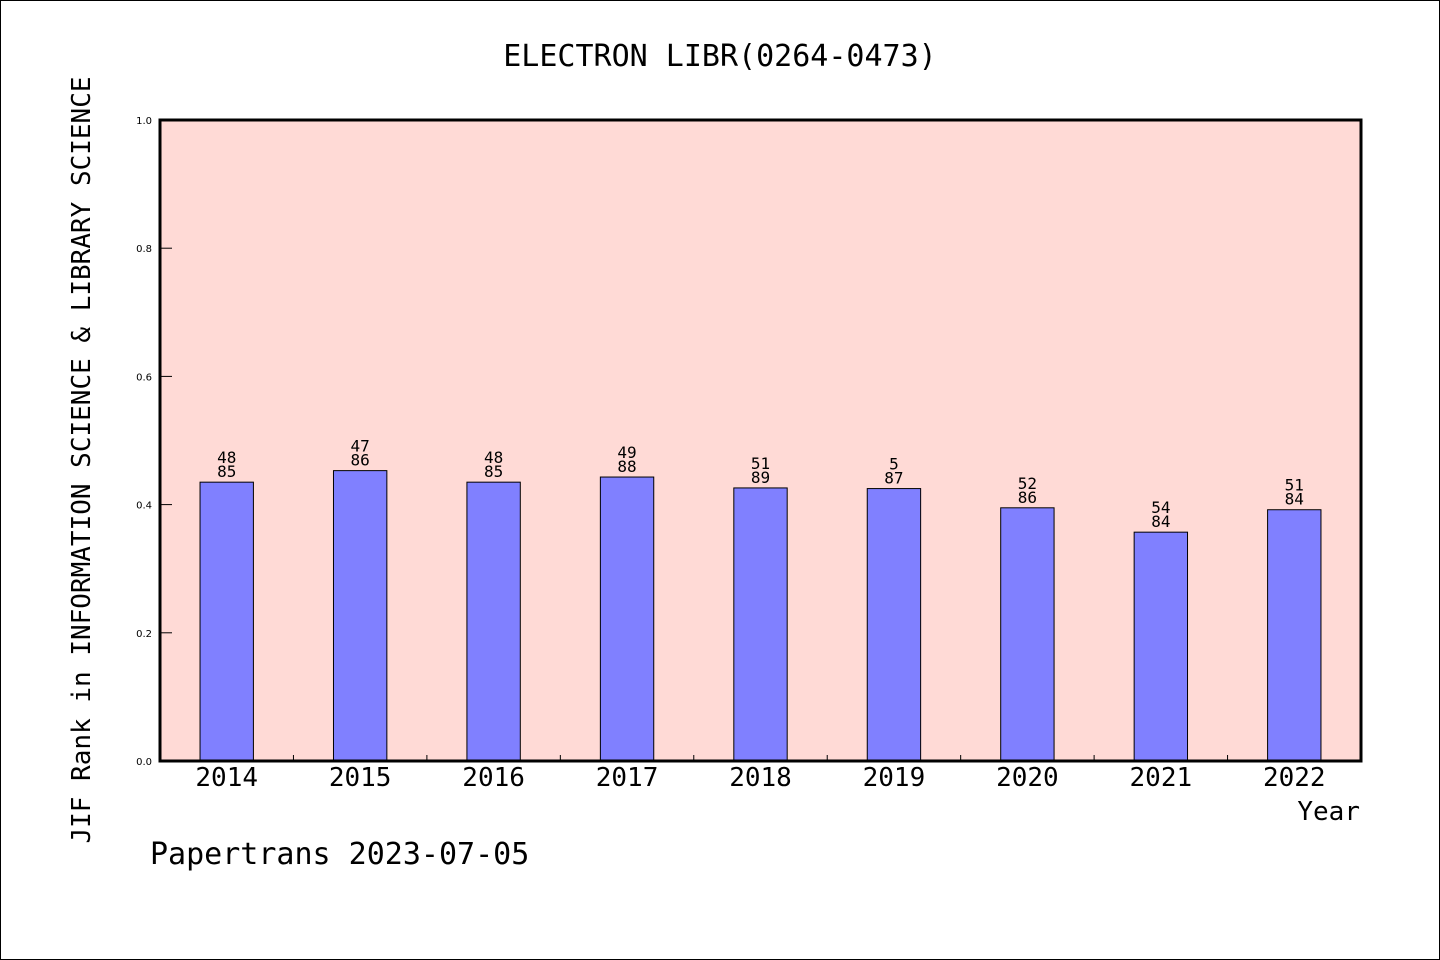  I want to click on bar-label-top-2020: 52, so click(1027, 483).